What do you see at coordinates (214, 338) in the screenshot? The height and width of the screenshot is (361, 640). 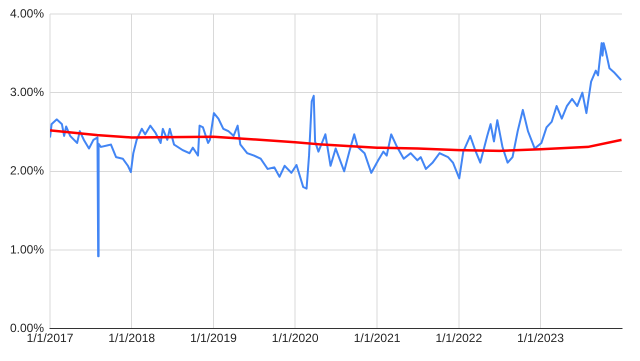 I see `x-tick-label: 1/1/2019` at bounding box center [214, 338].